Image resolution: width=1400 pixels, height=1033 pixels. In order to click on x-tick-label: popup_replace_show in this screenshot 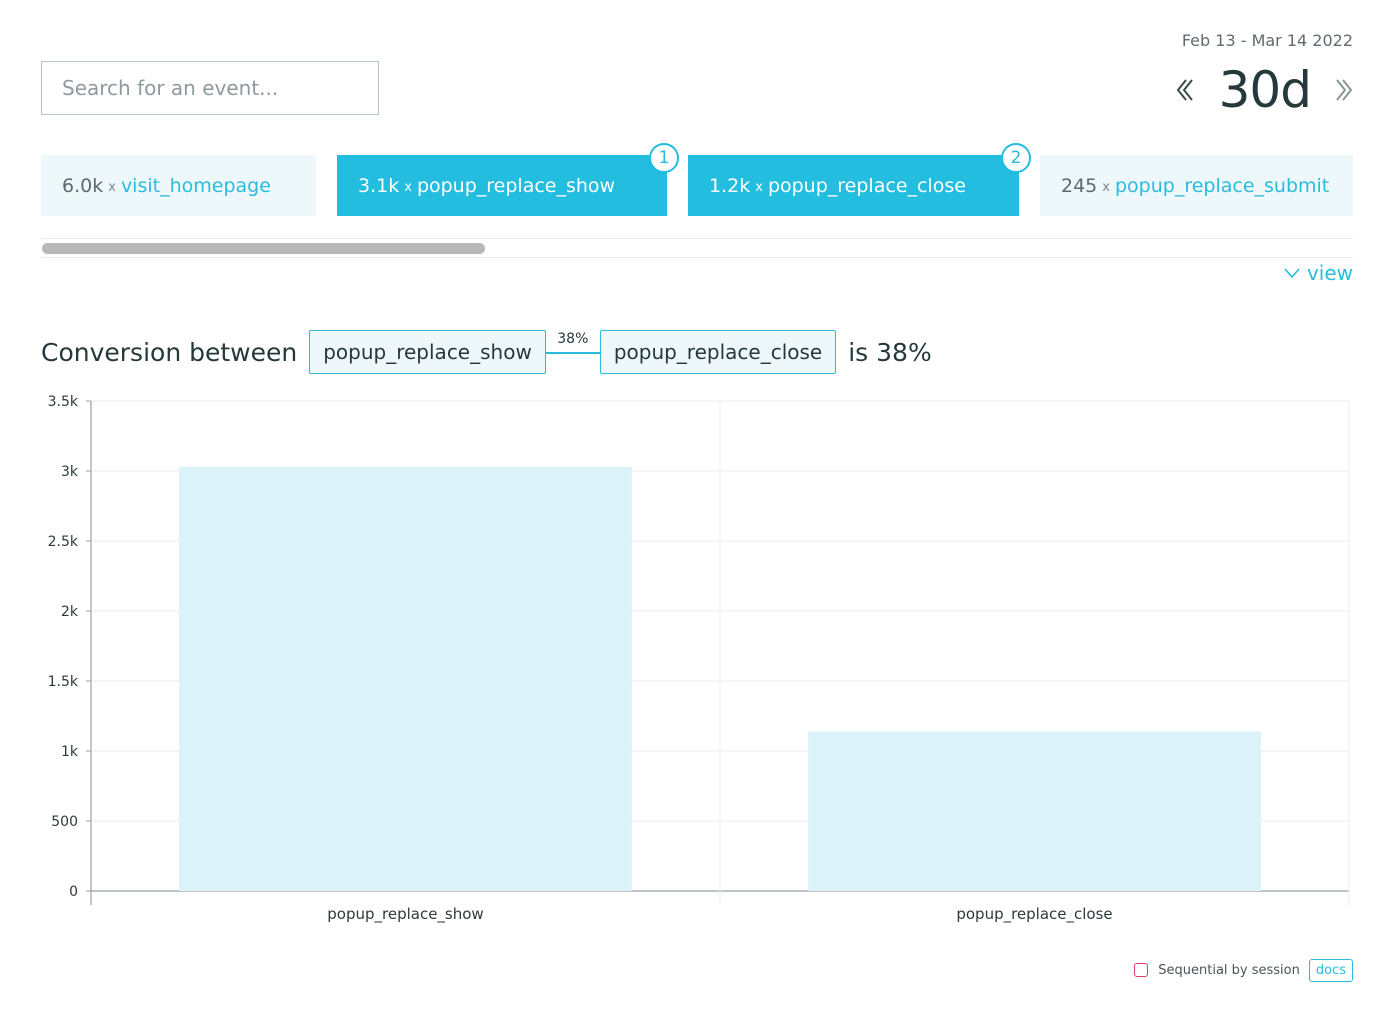, I will do `click(405, 914)`.